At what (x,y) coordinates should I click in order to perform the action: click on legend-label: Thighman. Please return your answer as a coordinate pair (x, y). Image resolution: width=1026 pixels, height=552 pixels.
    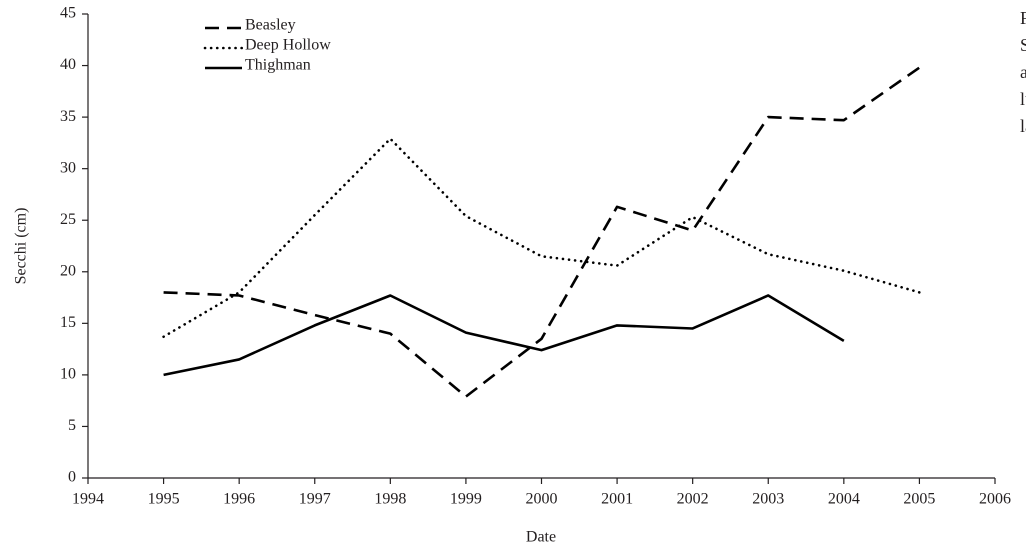
    Looking at the image, I should click on (278, 65).